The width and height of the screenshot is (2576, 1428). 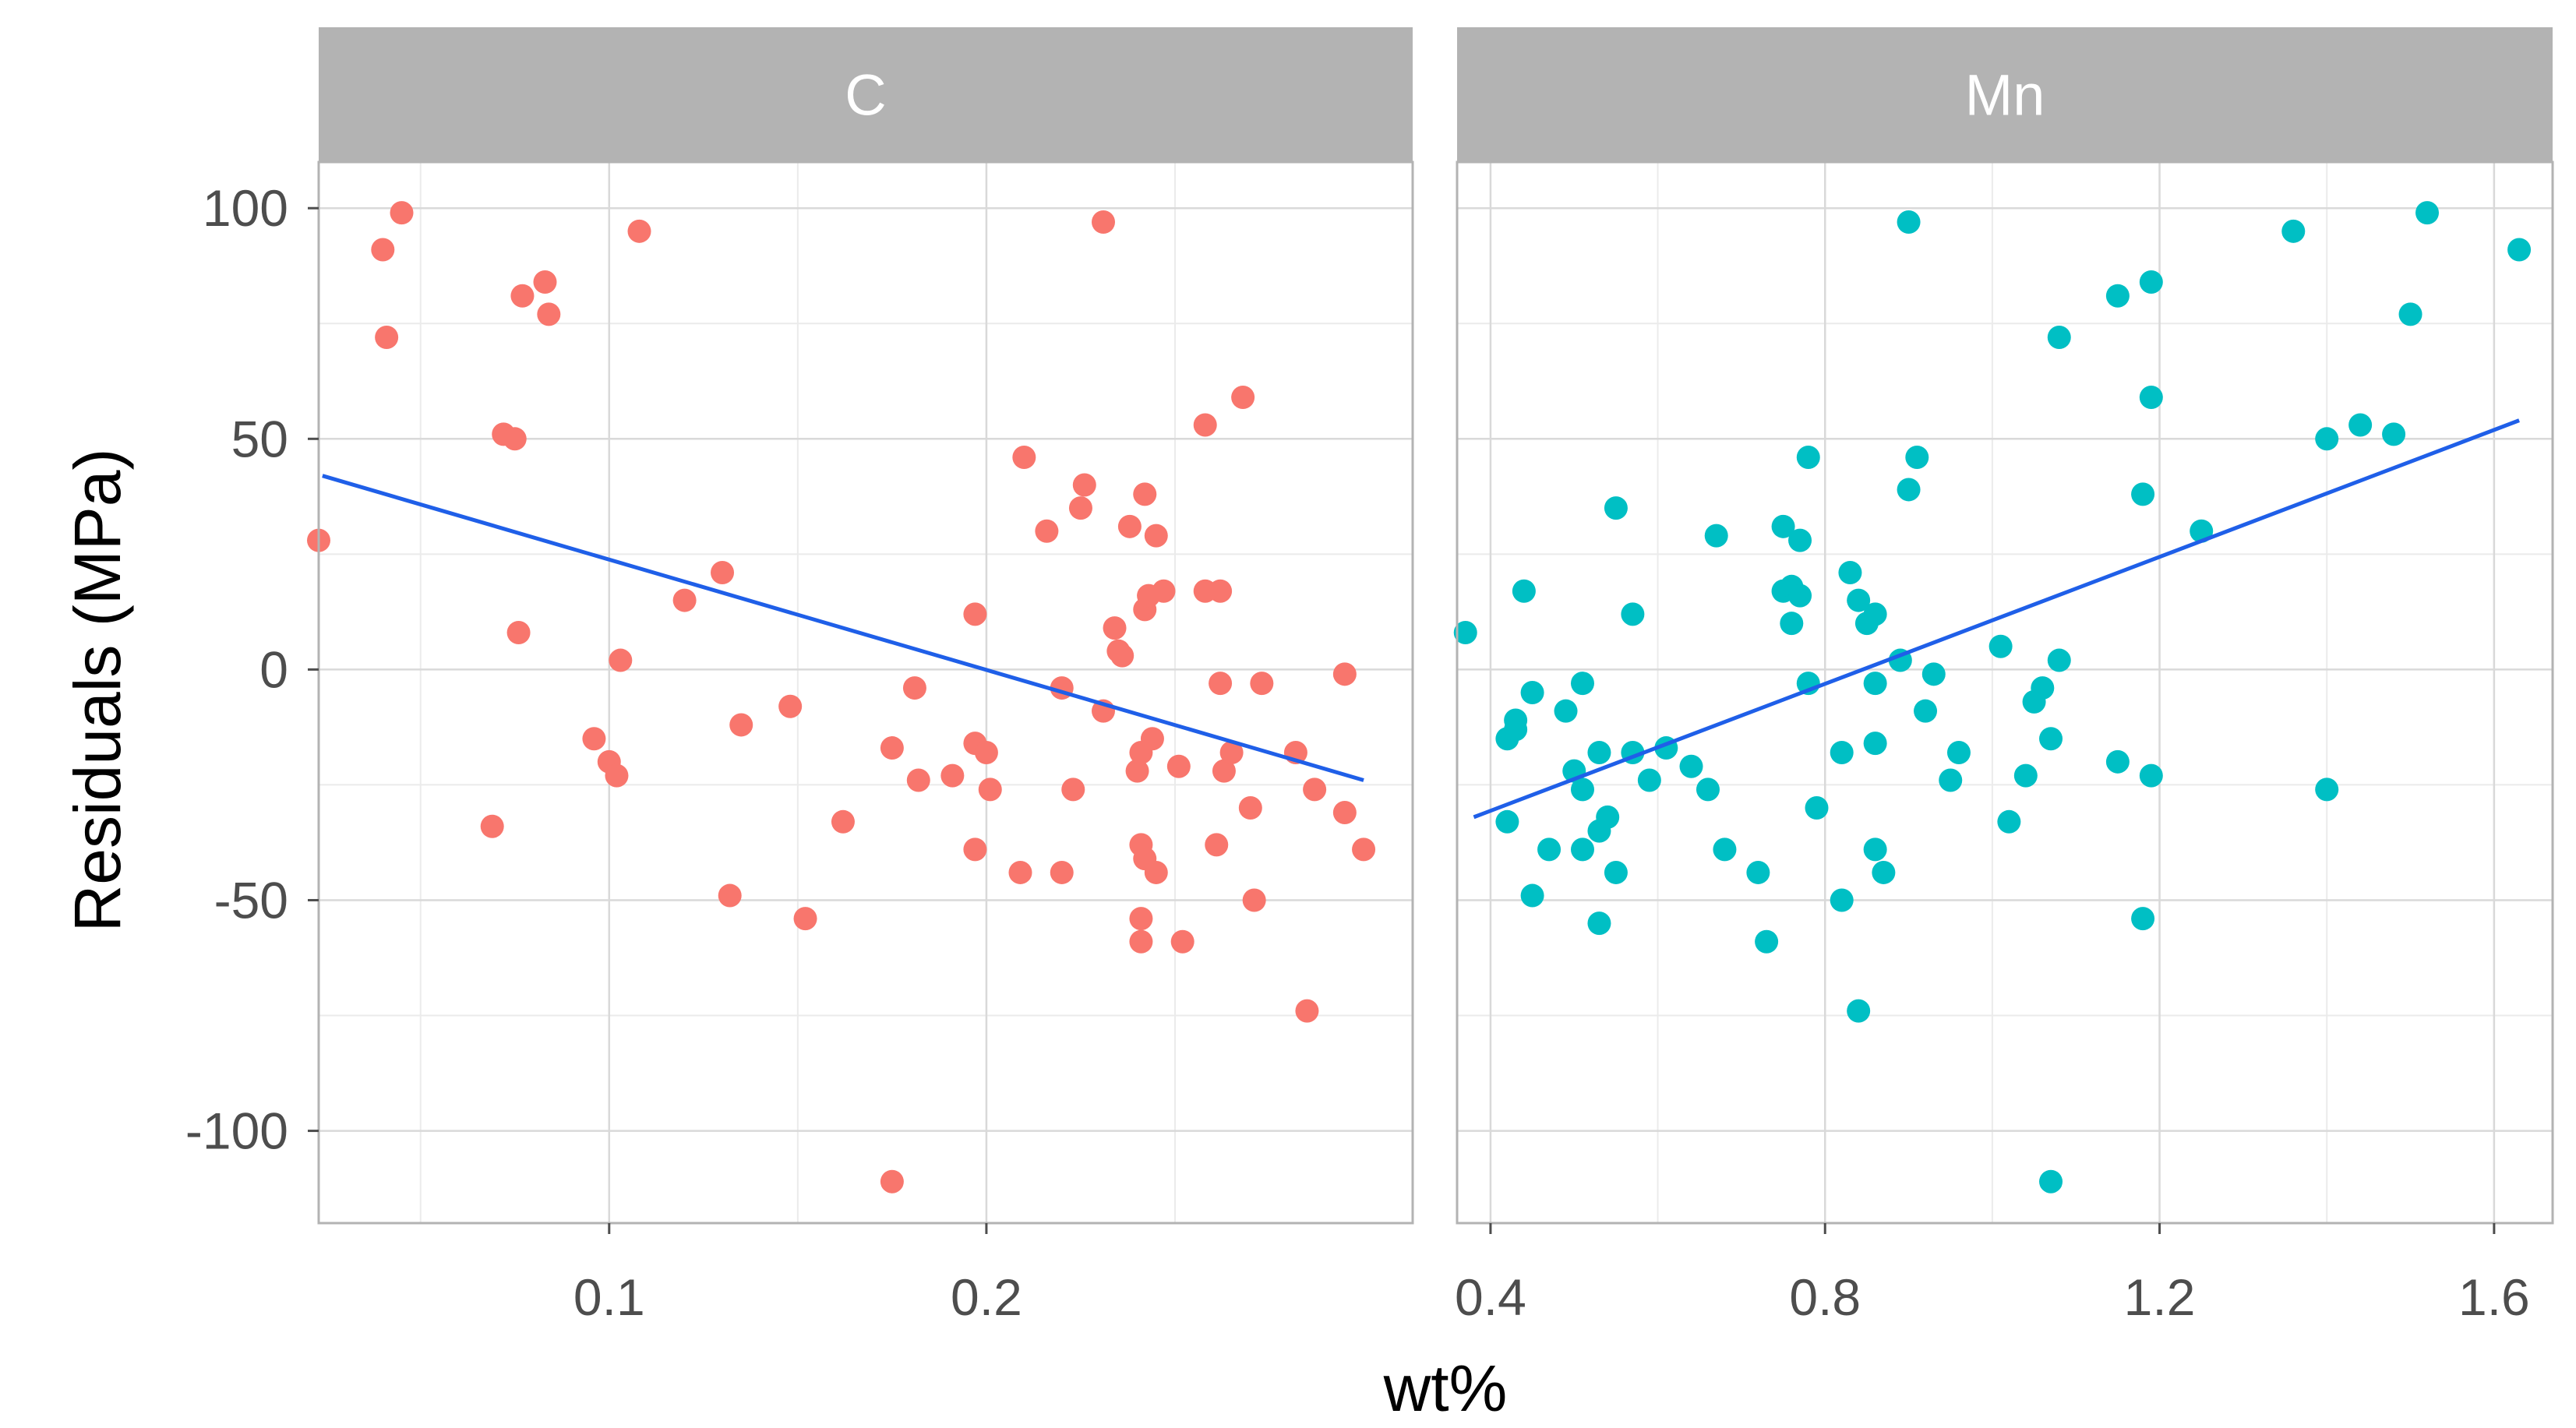 I want to click on x-tick-label: 0.1, so click(x=609, y=1297).